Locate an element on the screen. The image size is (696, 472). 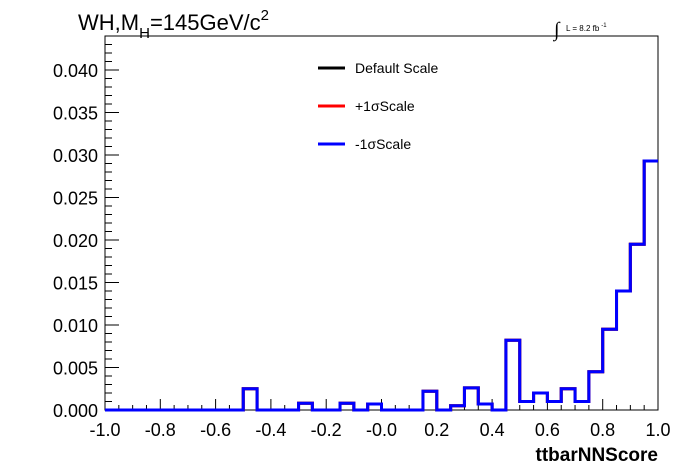
x-tick-label: -0.6 is located at coordinates (215, 430).